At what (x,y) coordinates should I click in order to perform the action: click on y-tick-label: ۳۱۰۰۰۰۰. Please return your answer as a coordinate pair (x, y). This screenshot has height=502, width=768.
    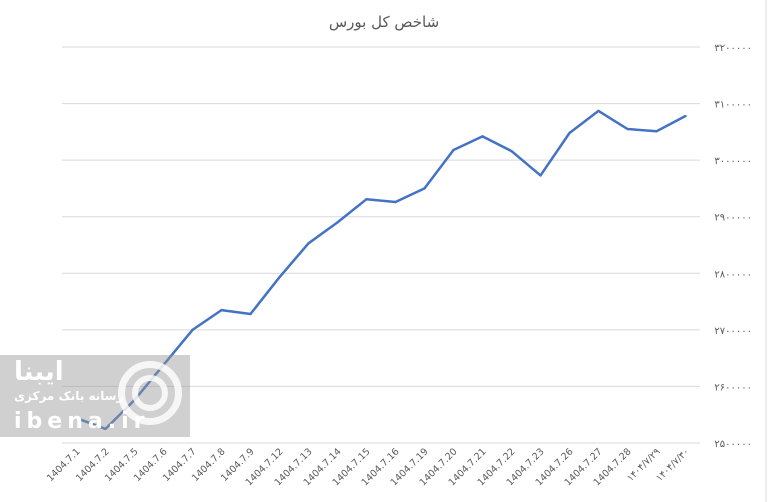
    Looking at the image, I should click on (733, 105).